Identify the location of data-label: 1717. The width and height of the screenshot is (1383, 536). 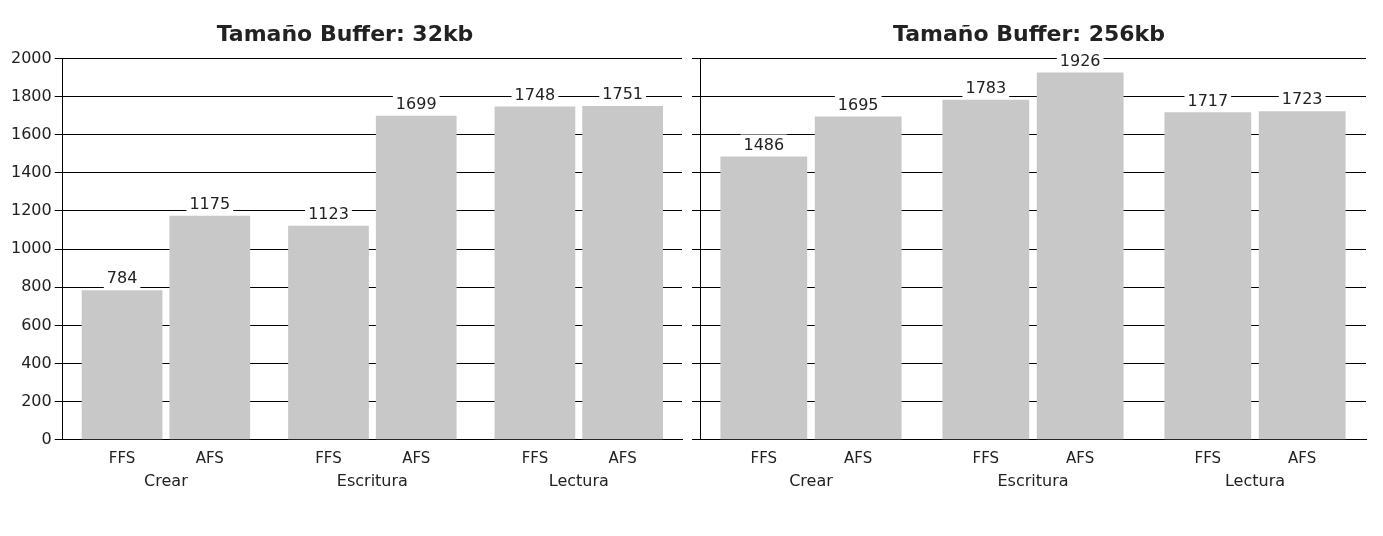
(1208, 100).